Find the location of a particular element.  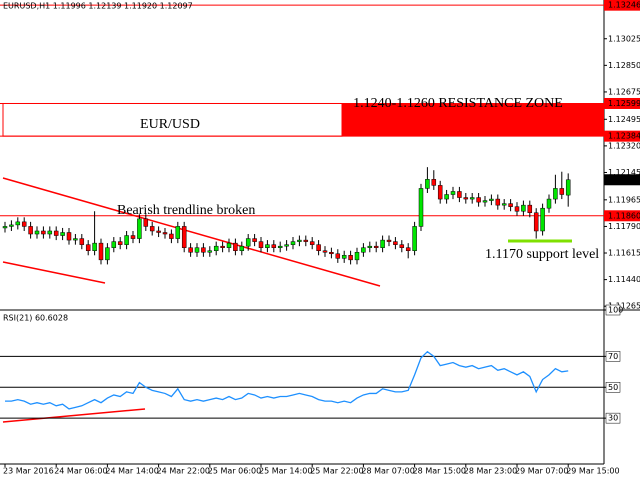

zone-box is located at coordinates (172, 119).